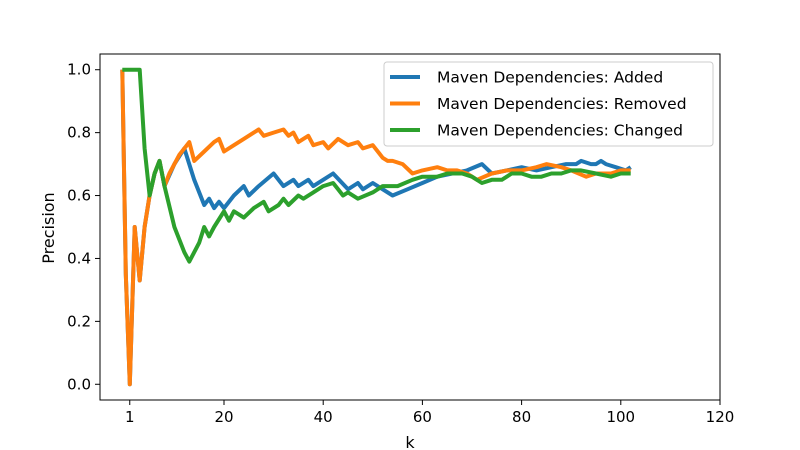  I want to click on x-tick-label-5: 100, so click(620, 417).